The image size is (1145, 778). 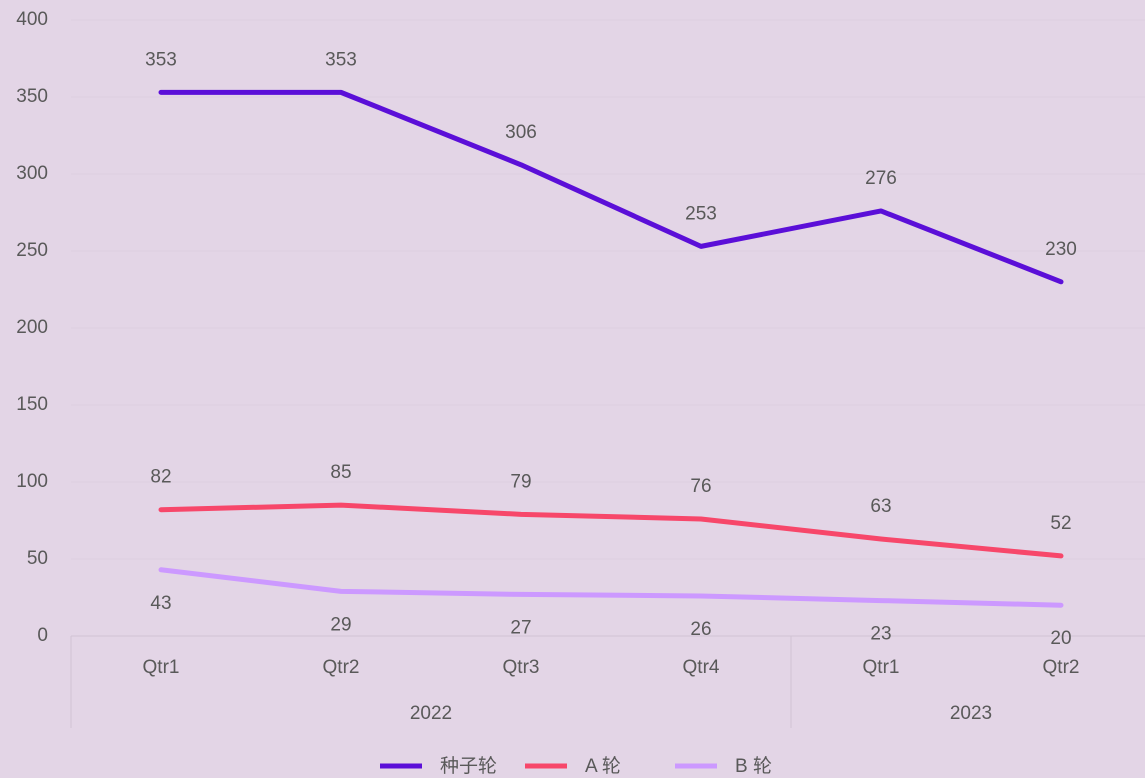 I want to click on data-label: 43, so click(x=160, y=603).